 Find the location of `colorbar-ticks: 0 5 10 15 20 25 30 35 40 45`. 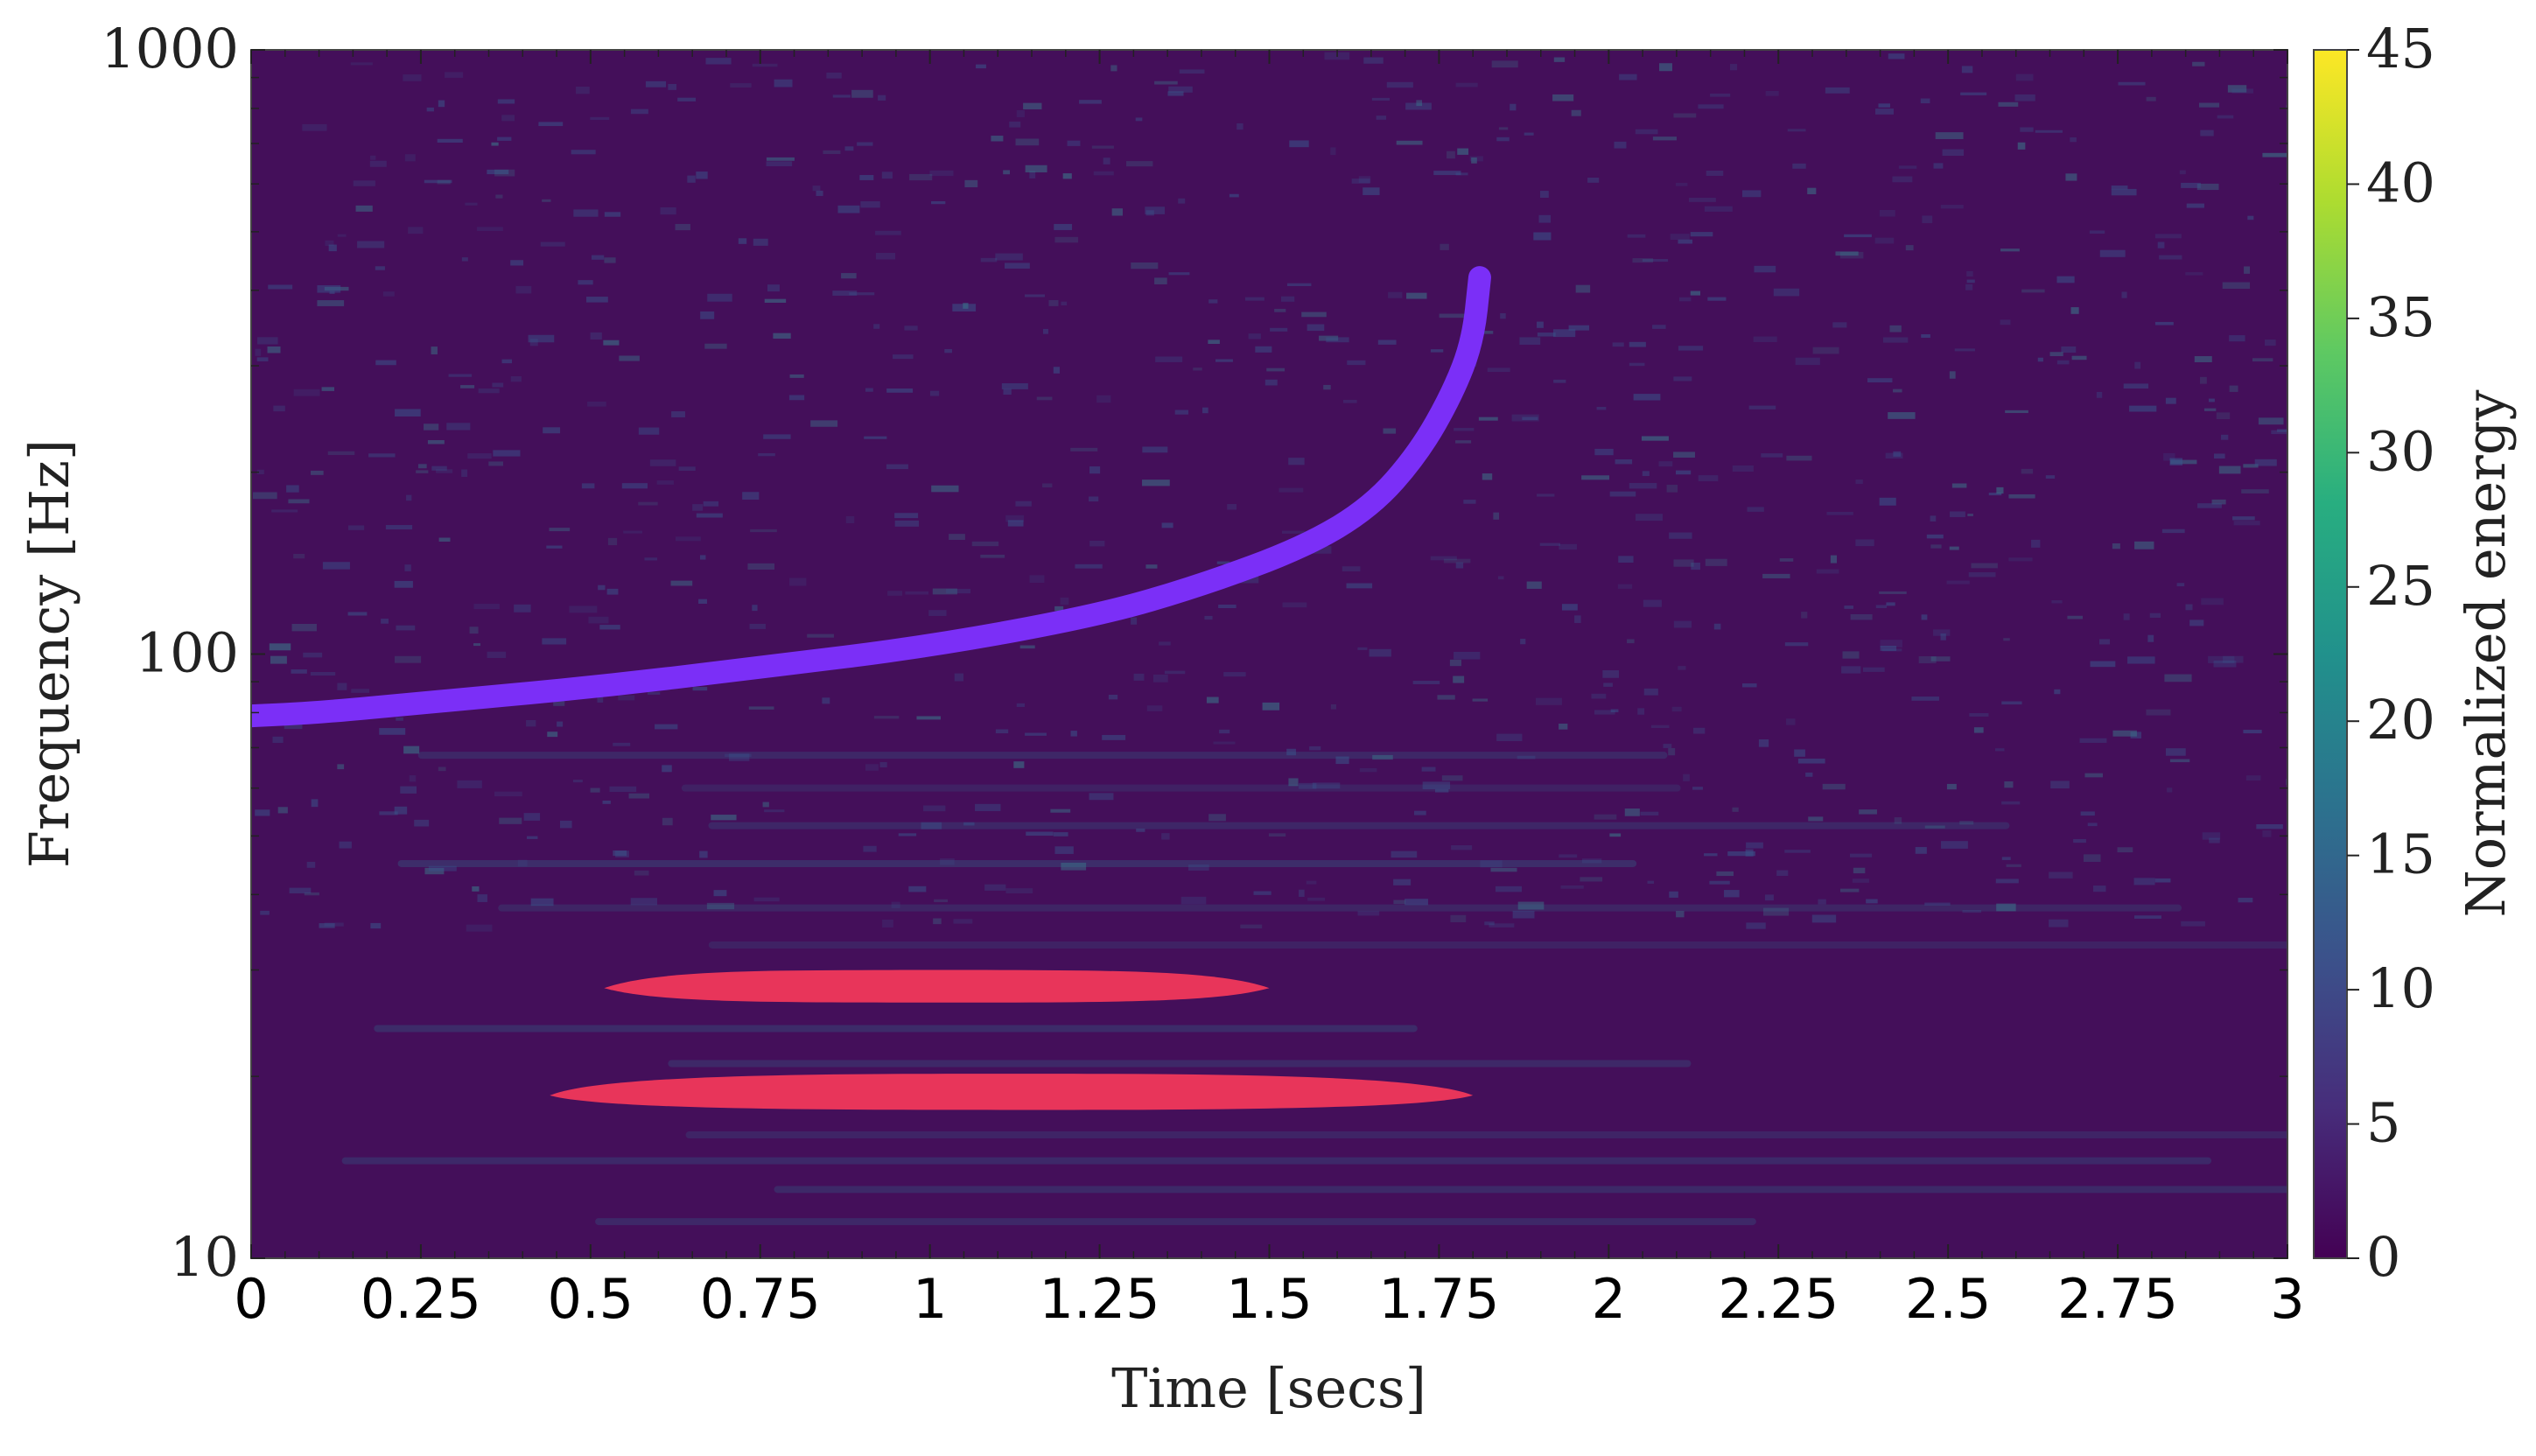

colorbar-ticks: 0 5 10 15 20 25 30 35 40 45 is located at coordinates (2391, 653).